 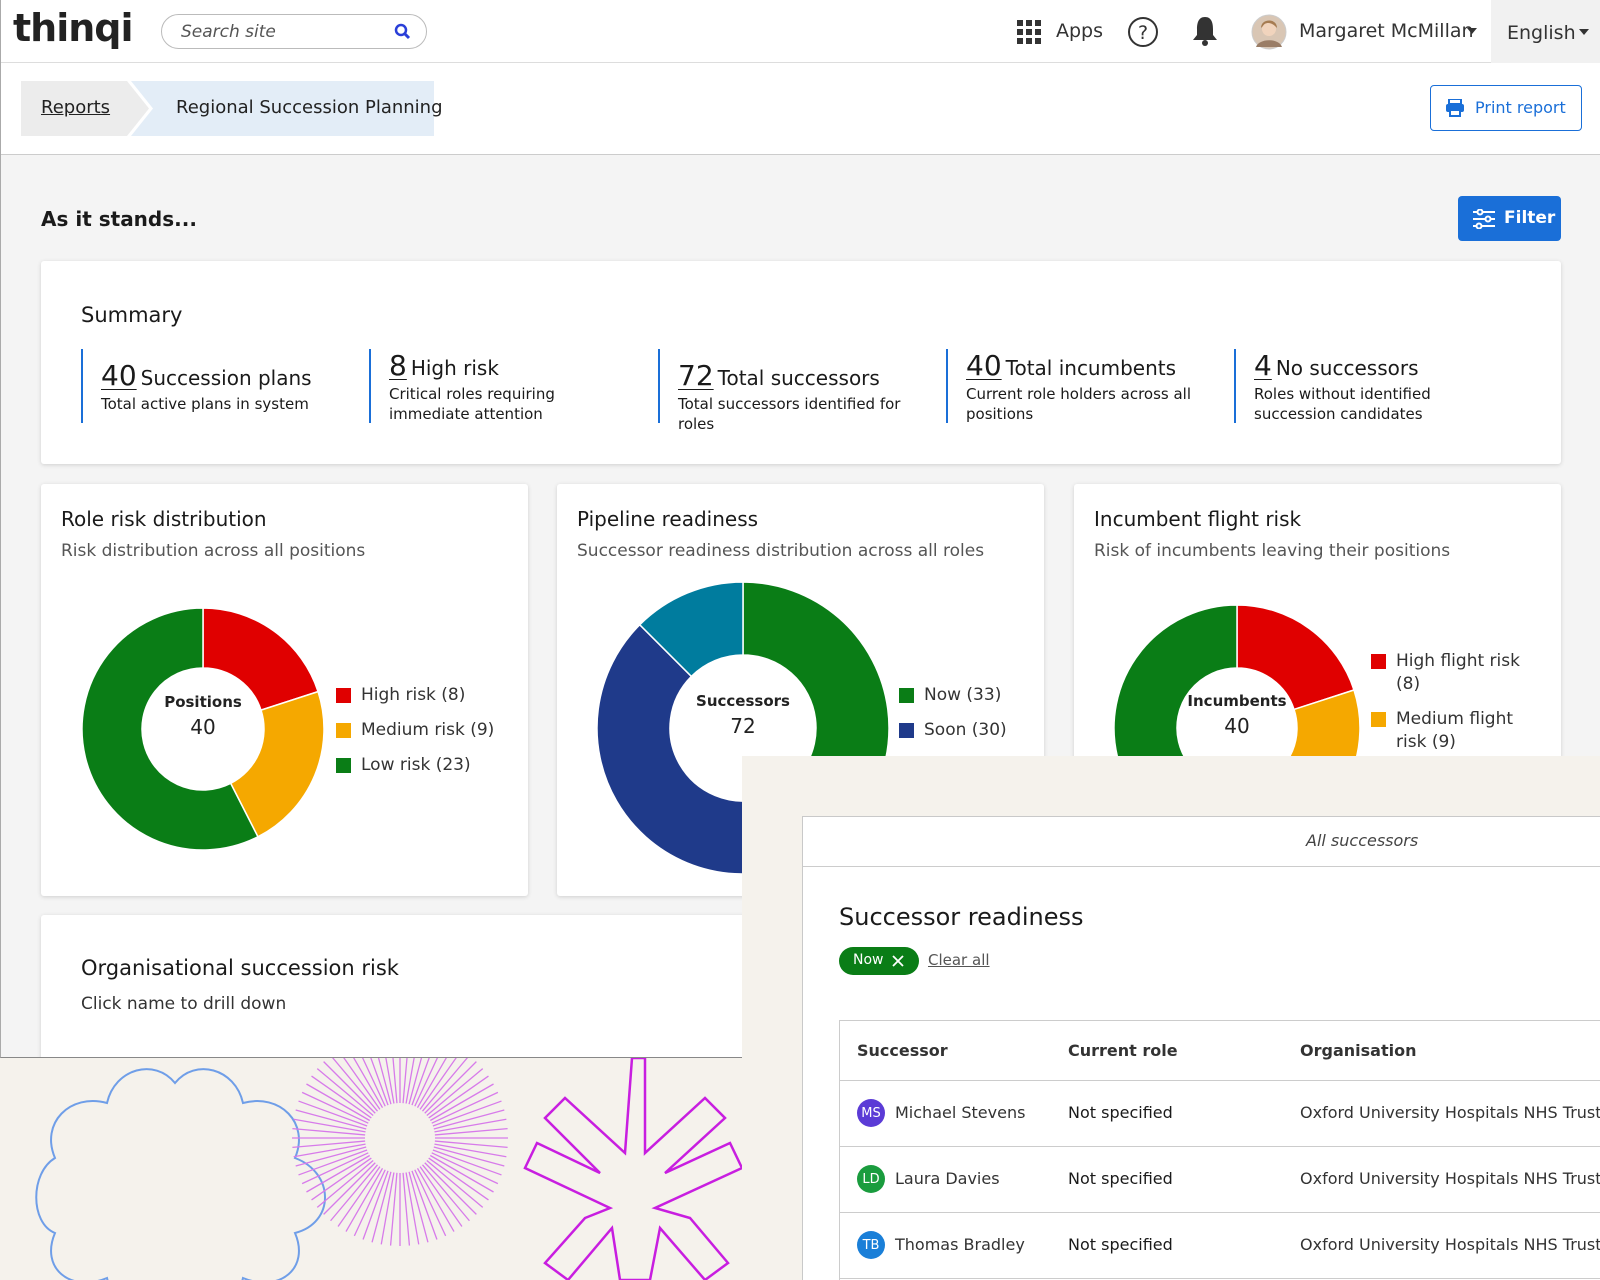 What do you see at coordinates (454, 368) in the screenshot?
I see `summary-label: High risk` at bounding box center [454, 368].